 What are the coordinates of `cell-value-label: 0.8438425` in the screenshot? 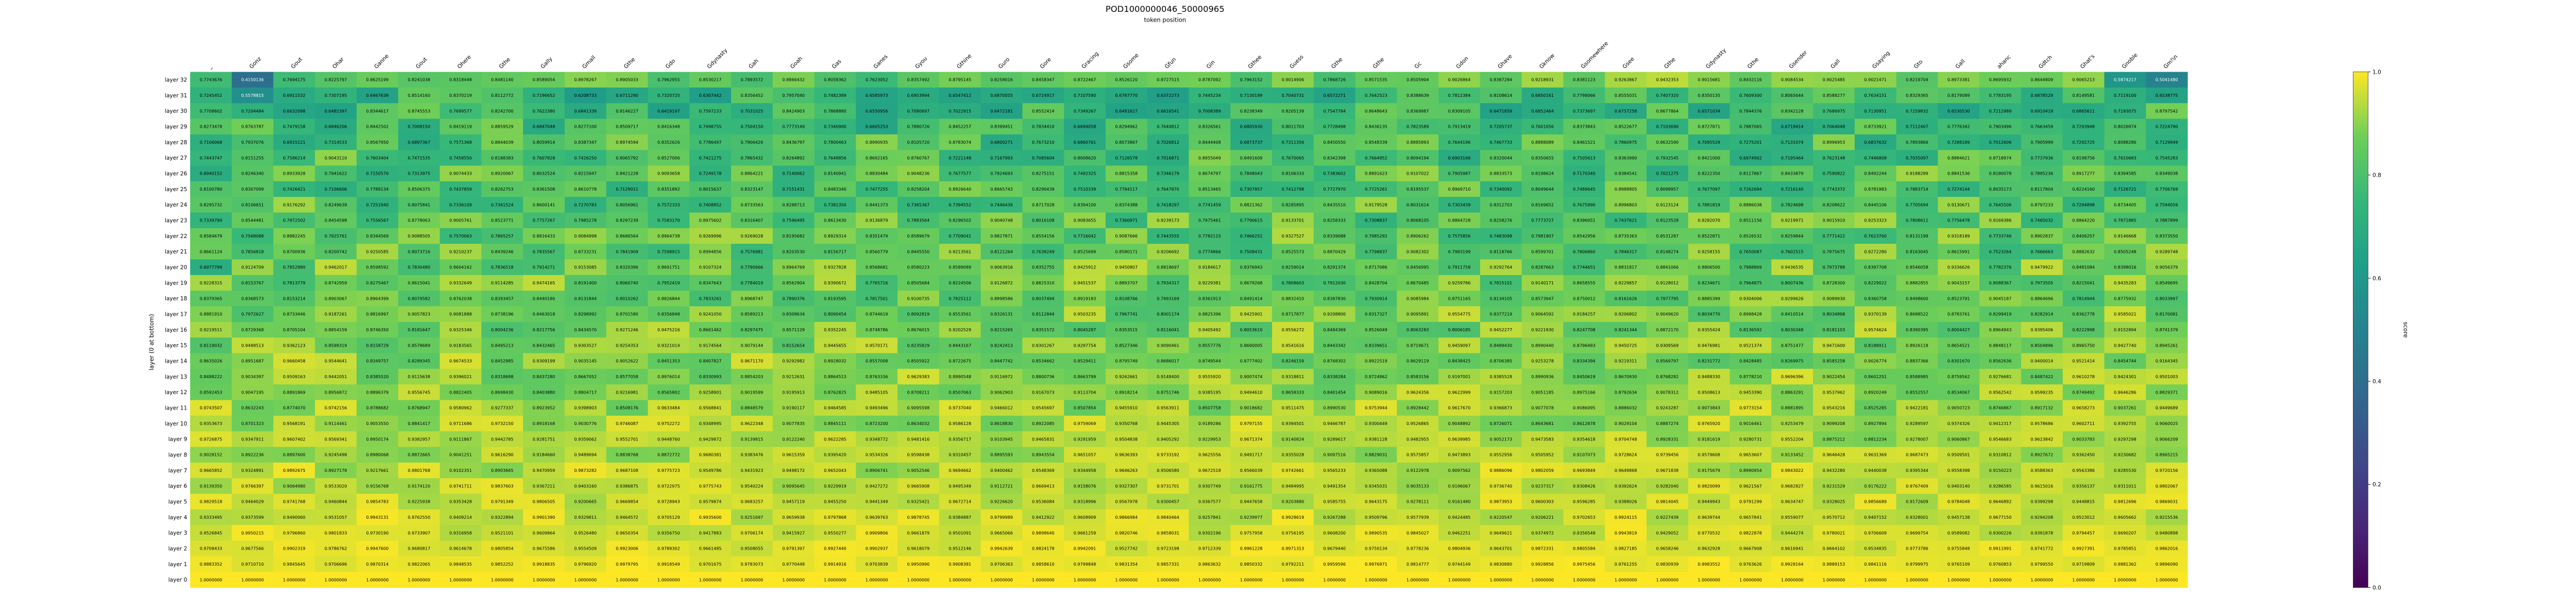 It's located at (1460, 361).